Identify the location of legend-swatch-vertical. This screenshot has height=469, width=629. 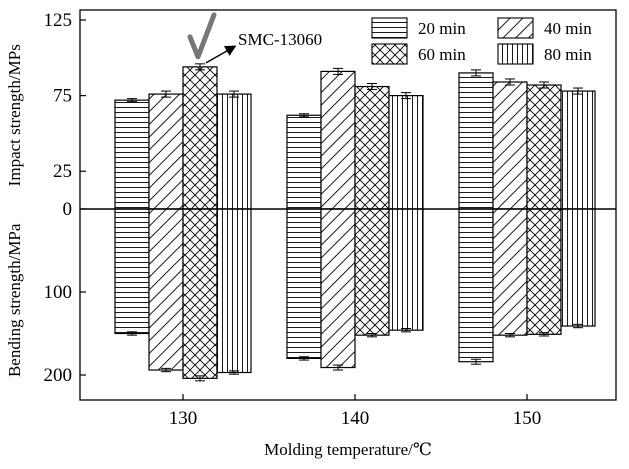
(515, 54).